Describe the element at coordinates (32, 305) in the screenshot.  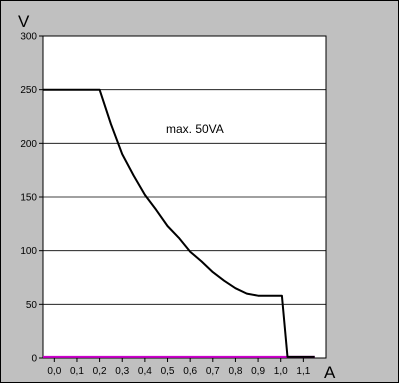
I see `y-tick-label: 50` at that location.